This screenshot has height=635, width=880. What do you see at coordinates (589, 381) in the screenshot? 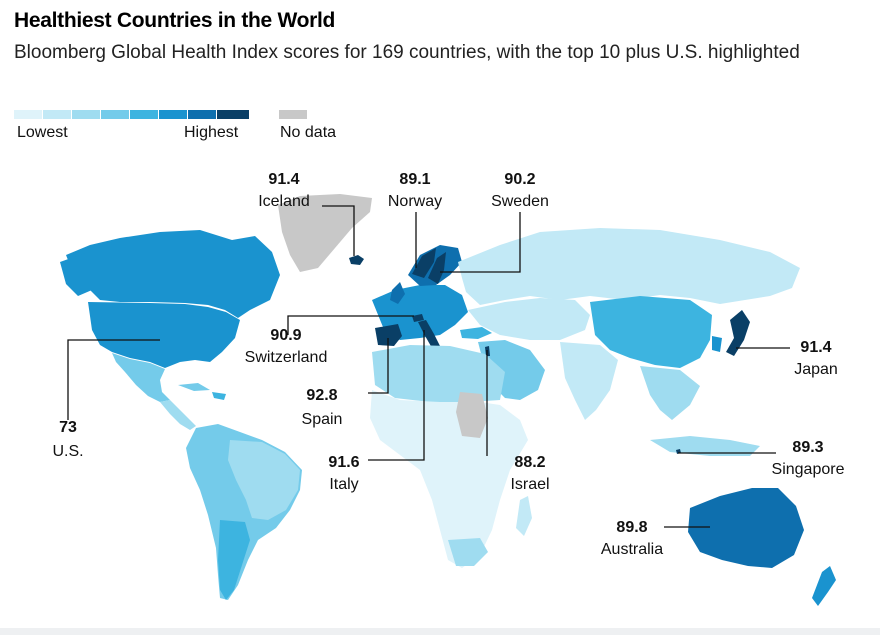
I see `india-shape` at bounding box center [589, 381].